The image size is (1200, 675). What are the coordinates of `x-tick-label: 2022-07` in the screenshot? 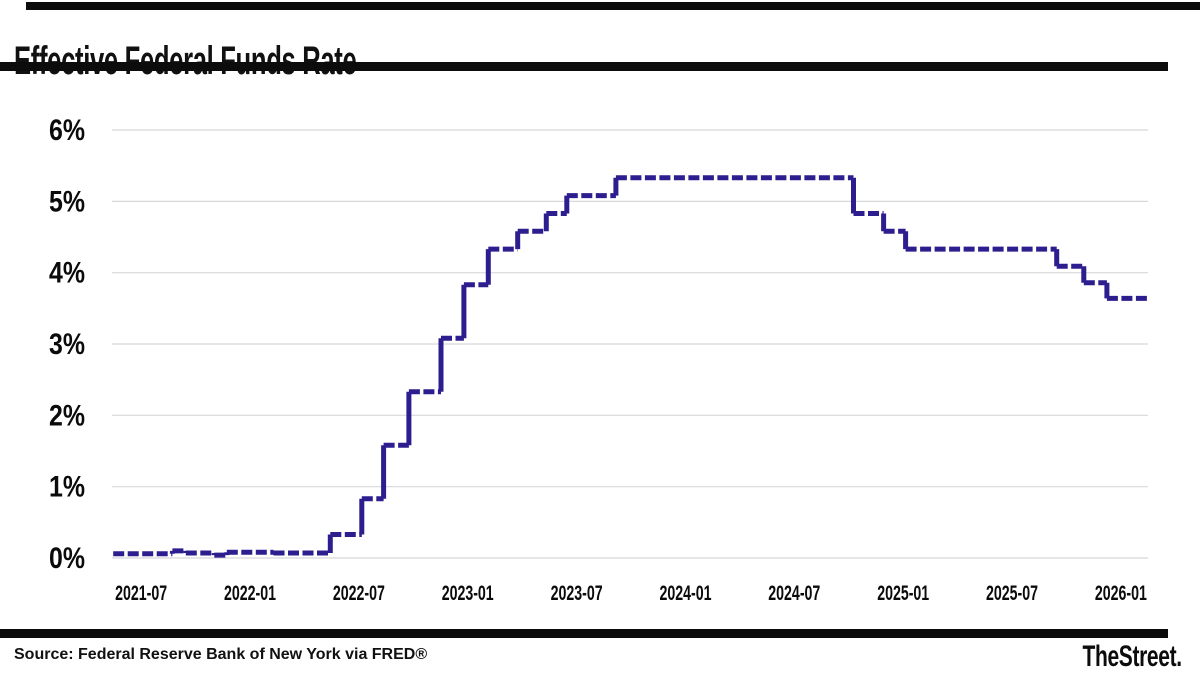 It's located at (359, 593).